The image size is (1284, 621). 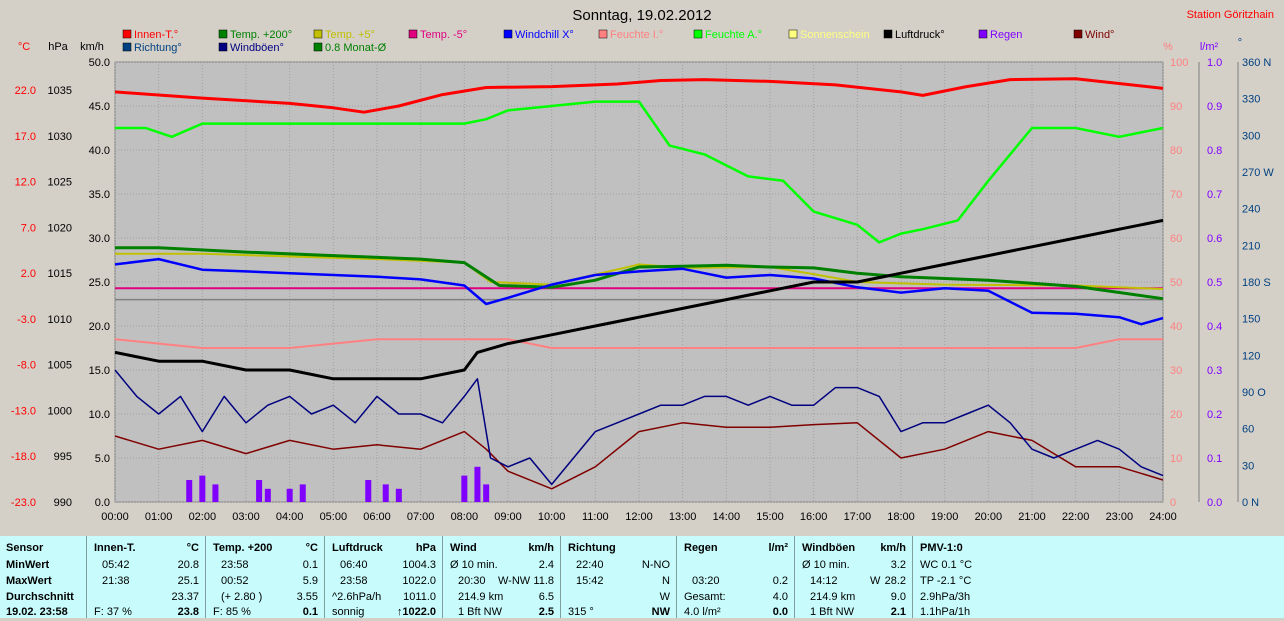 I want to click on stats-pmv-title: PMV-1:0, so click(x=941, y=548).